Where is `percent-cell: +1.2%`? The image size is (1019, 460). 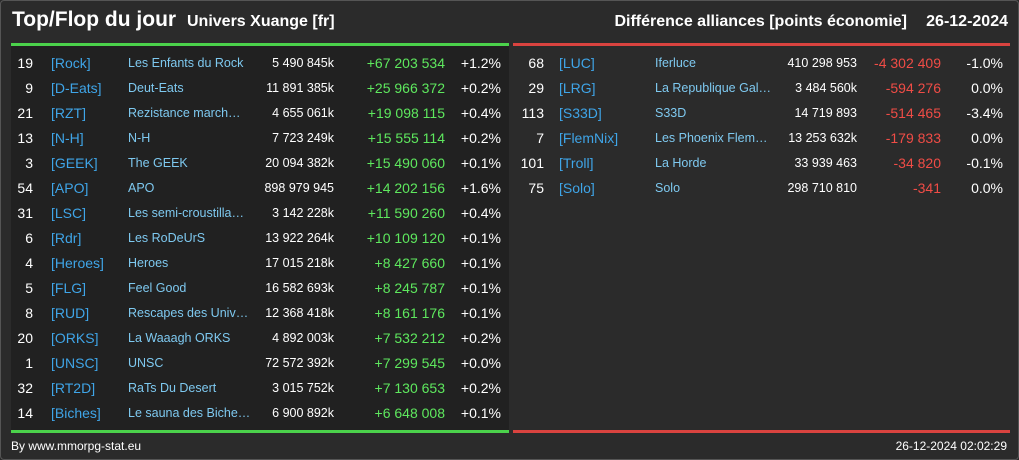
percent-cell: +1.2% is located at coordinates (480, 63).